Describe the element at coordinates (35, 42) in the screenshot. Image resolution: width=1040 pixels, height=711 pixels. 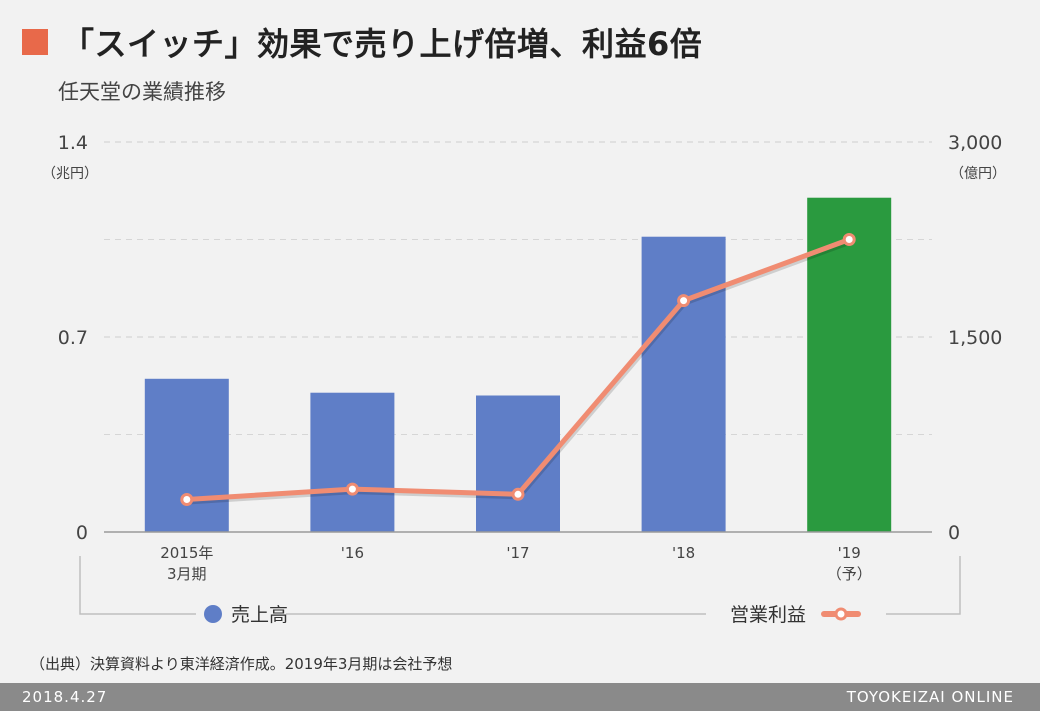
I see `title-square-icon` at that location.